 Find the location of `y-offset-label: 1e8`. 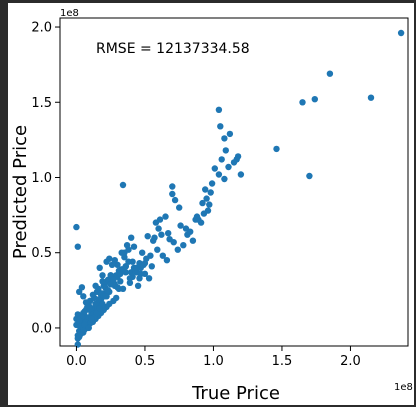

y-offset-label: 1e8 is located at coordinates (69, 13).